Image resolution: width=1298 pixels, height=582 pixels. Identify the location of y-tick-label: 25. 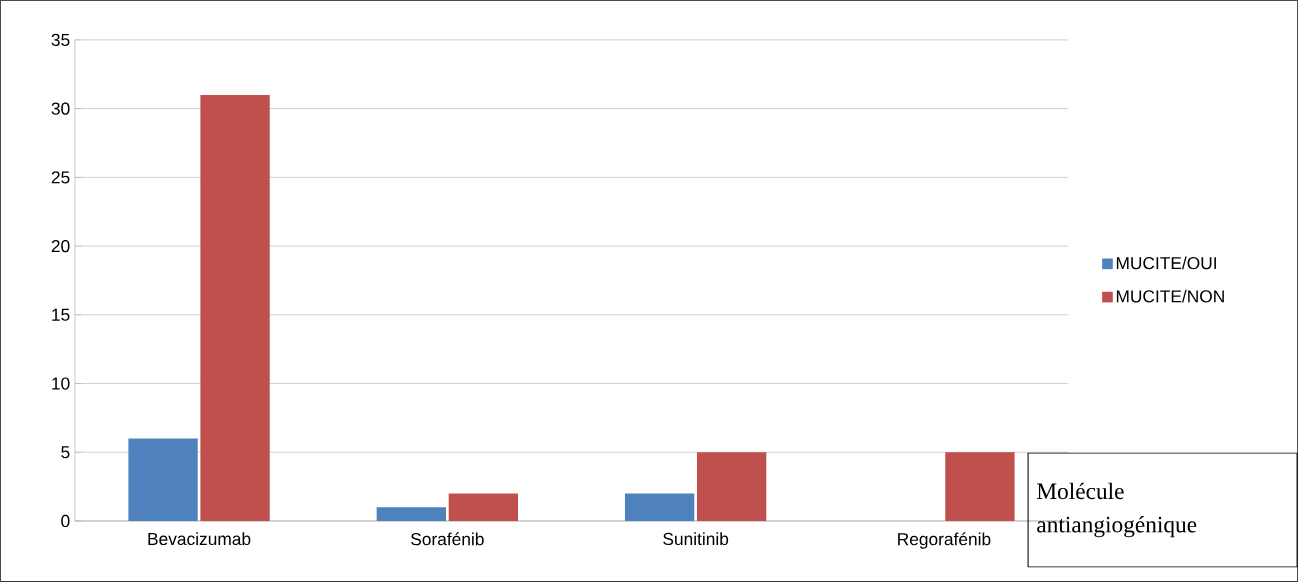
(60, 177).